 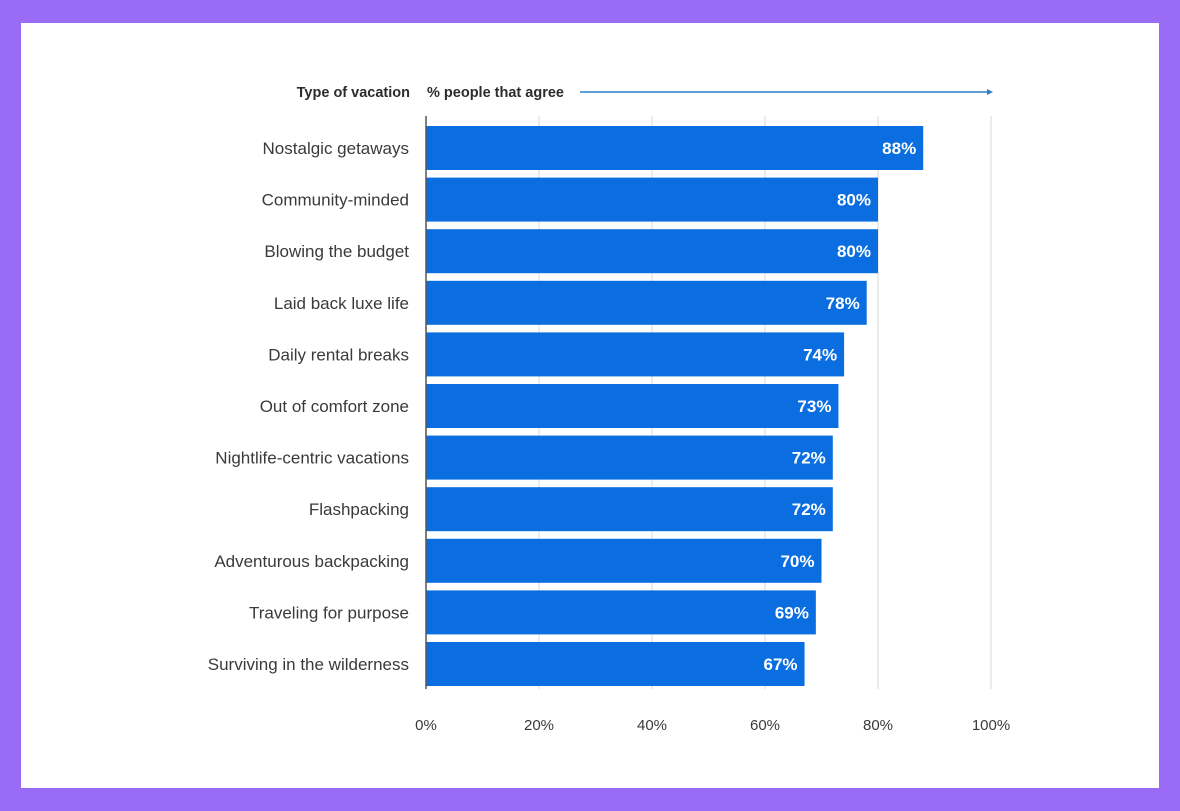 I want to click on header-arrowhead, so click(x=990, y=92).